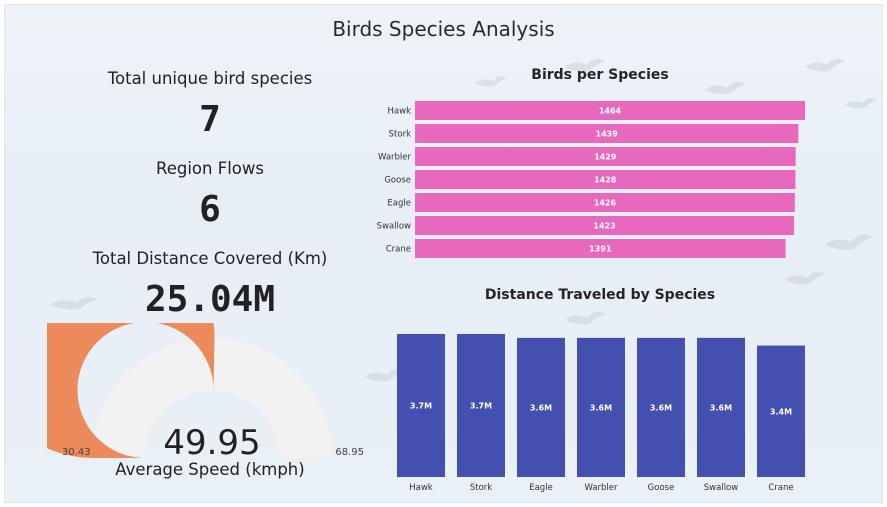 Image resolution: width=887 pixels, height=507 pixels. I want to click on total-distance-value: 25.04M, so click(210, 299).